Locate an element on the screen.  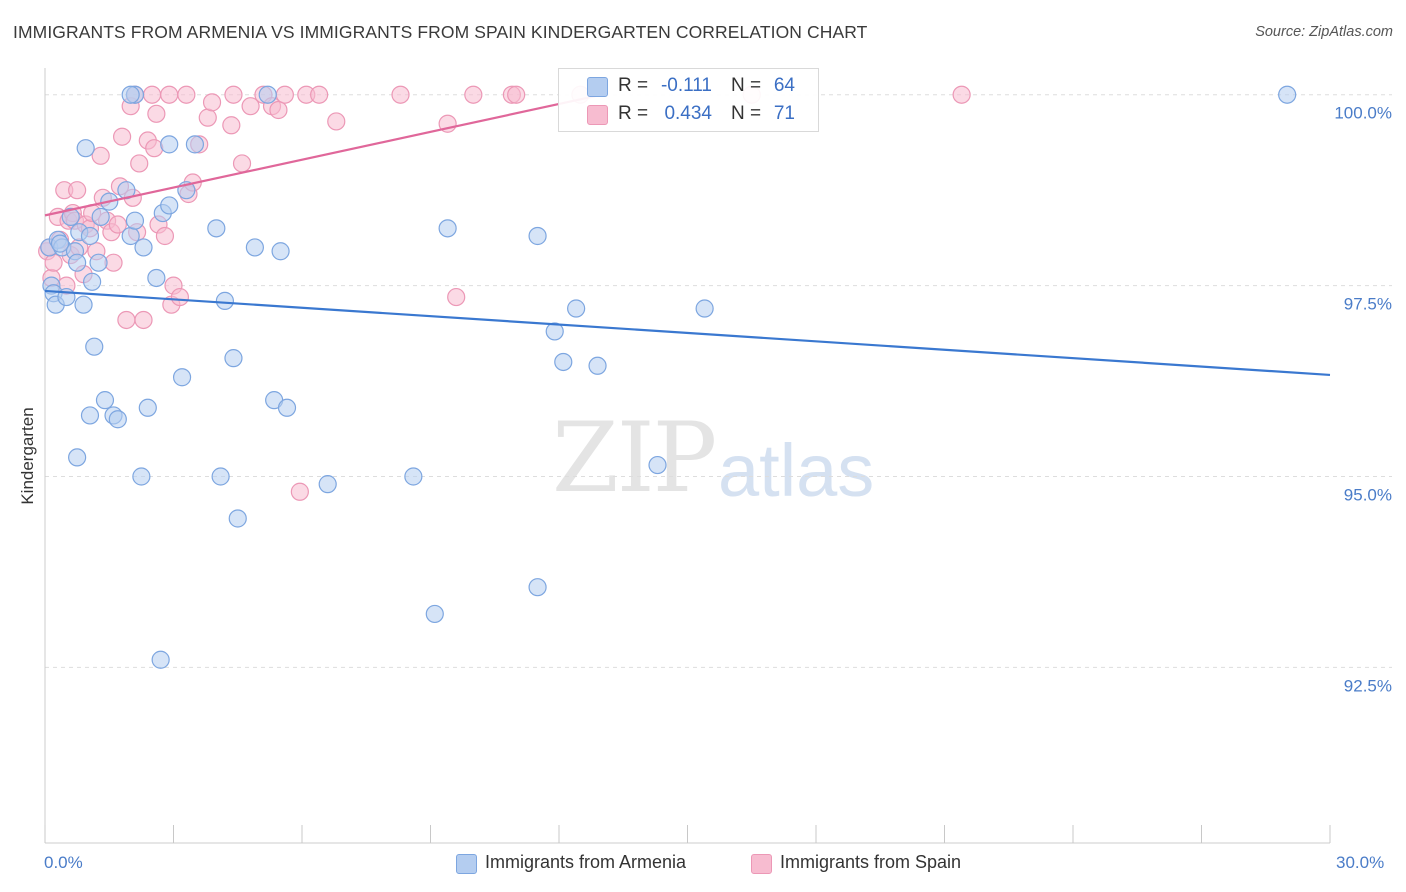
armenia-legend-swatch is located at coordinates (466, 864).